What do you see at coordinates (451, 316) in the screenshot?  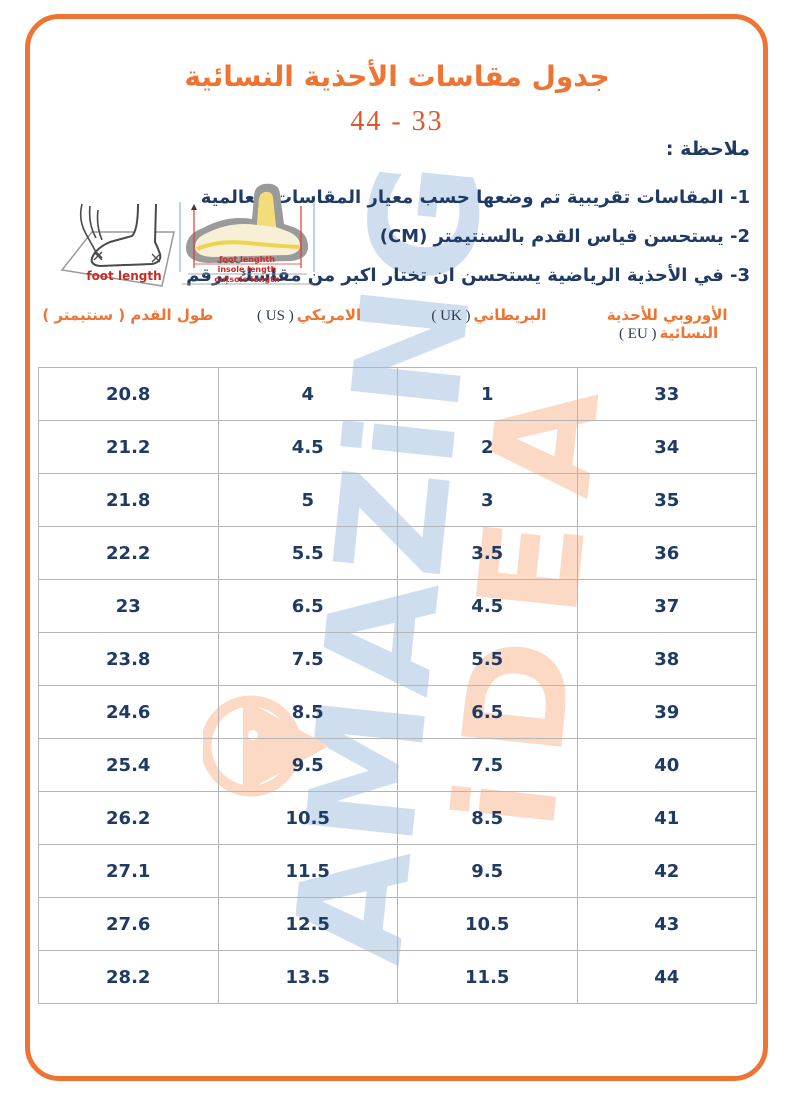 I see `column-header-latin: ( UK )` at bounding box center [451, 316].